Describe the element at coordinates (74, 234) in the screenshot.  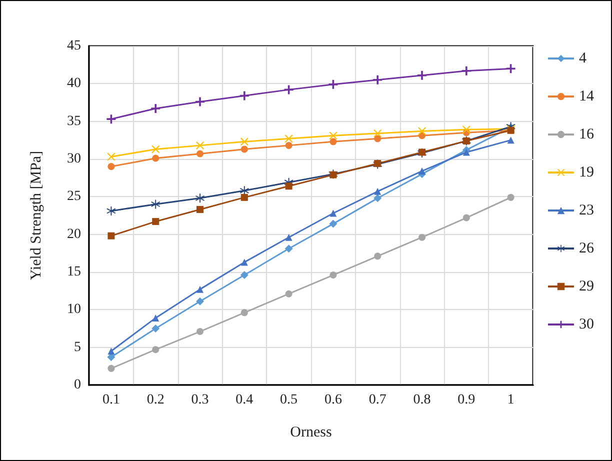
I see `y-tick-label: 20` at that location.